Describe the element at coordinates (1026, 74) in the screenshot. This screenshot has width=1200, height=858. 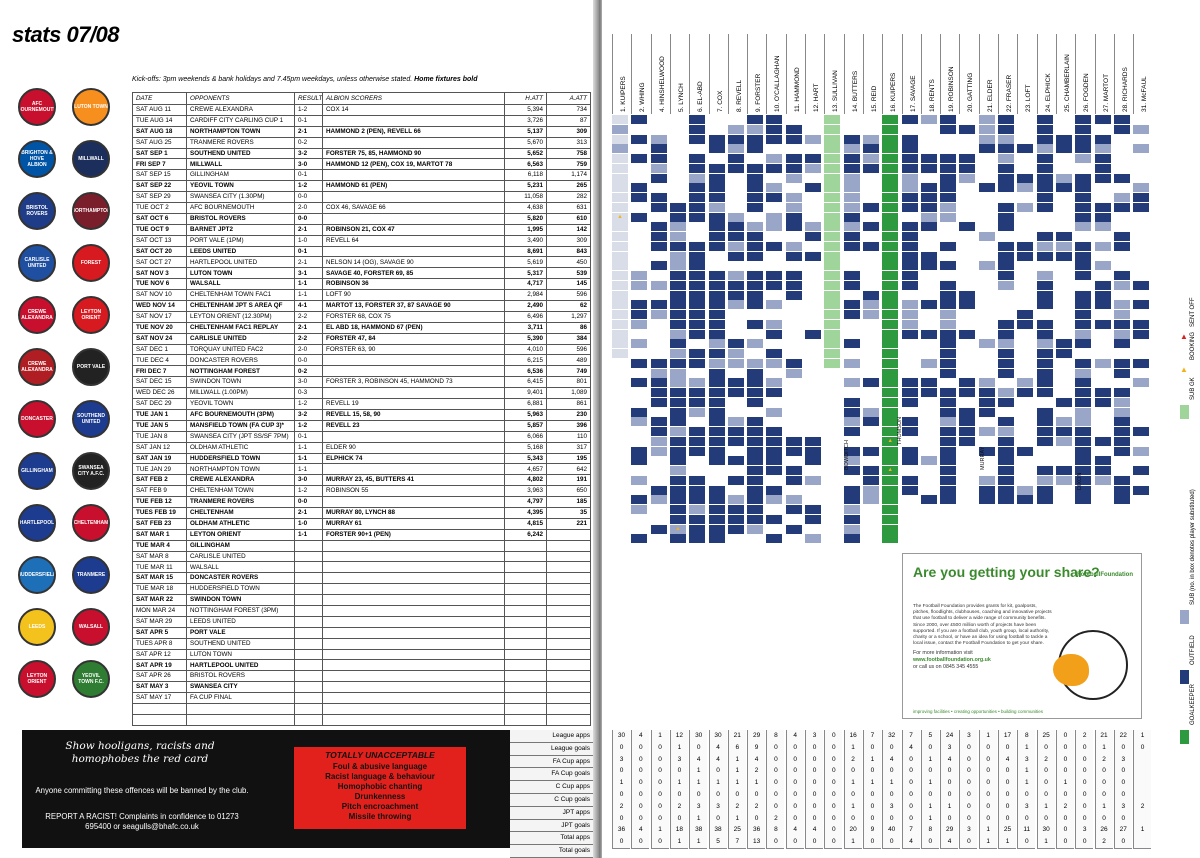
I see `player-header: 23. LOFT` at that location.